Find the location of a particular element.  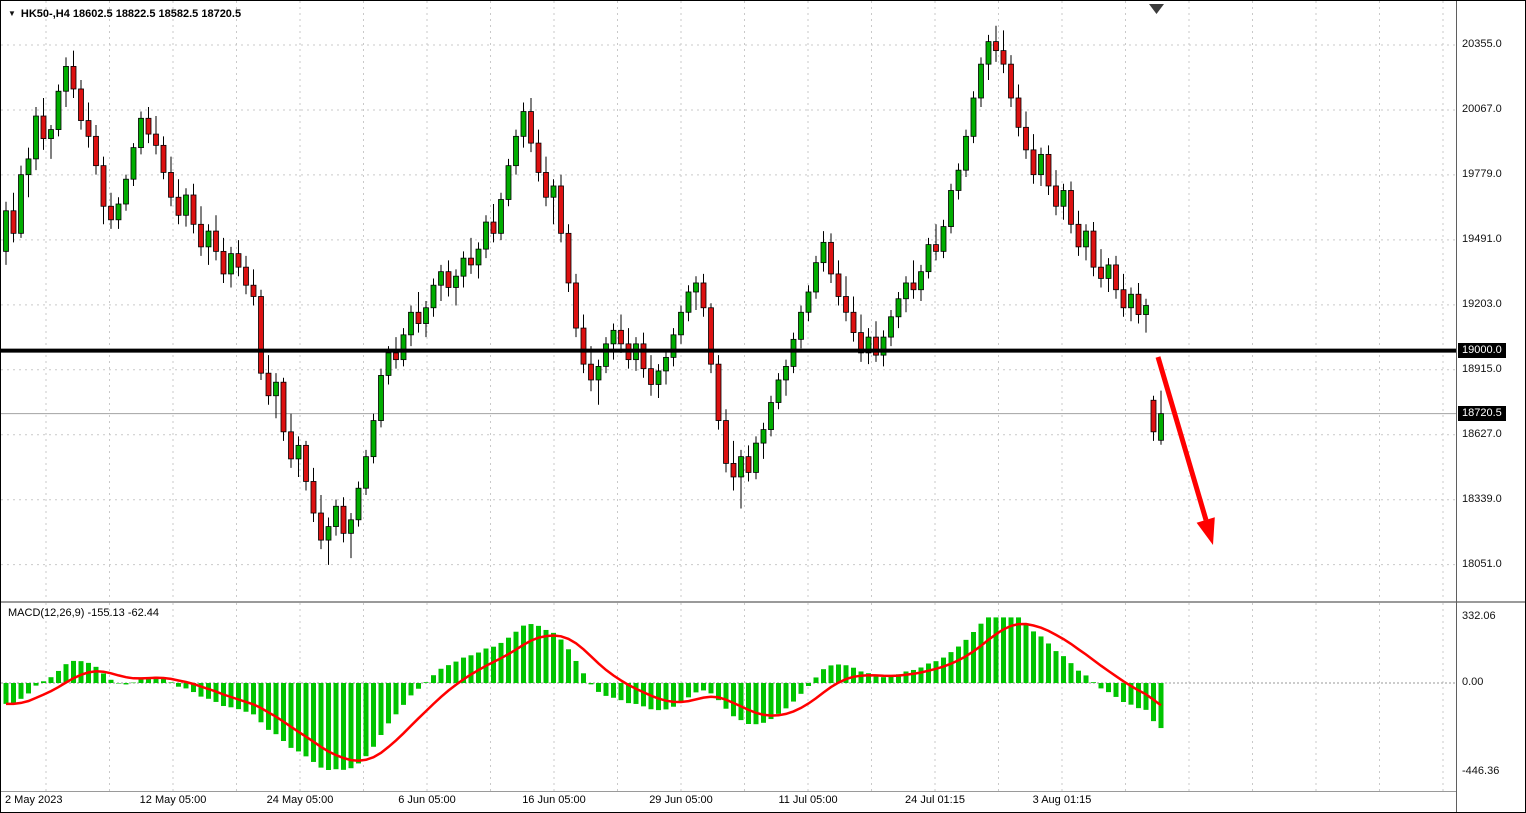

macd-tick: 0.00 is located at coordinates (1473, 682).